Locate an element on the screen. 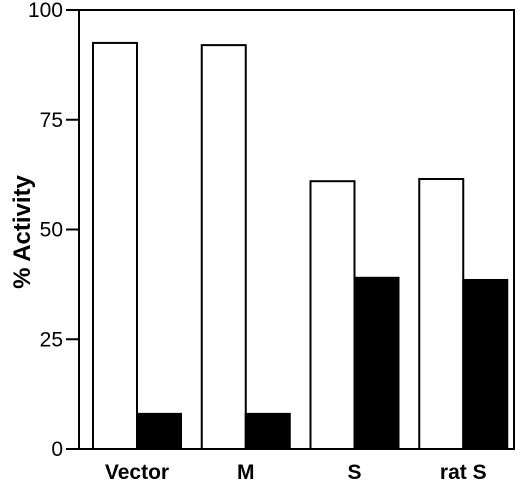 The image size is (520, 487). x-category-label-2: S is located at coordinates (354, 472).